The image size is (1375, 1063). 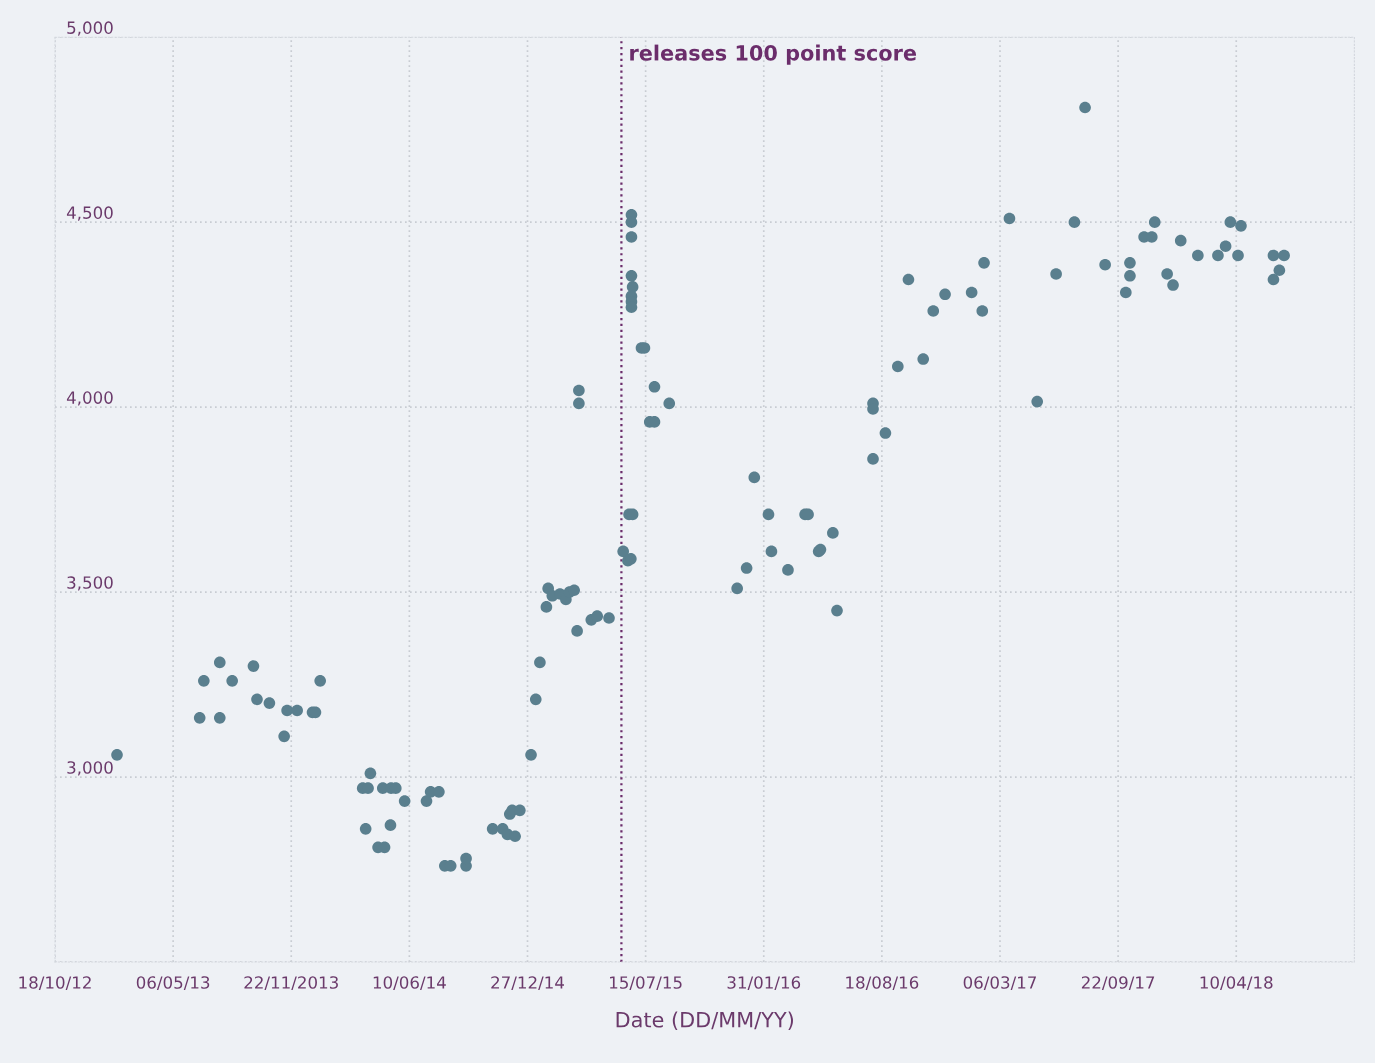 What do you see at coordinates (1236, 983) in the screenshot?
I see `x-tick-label: 10/04/18` at bounding box center [1236, 983].